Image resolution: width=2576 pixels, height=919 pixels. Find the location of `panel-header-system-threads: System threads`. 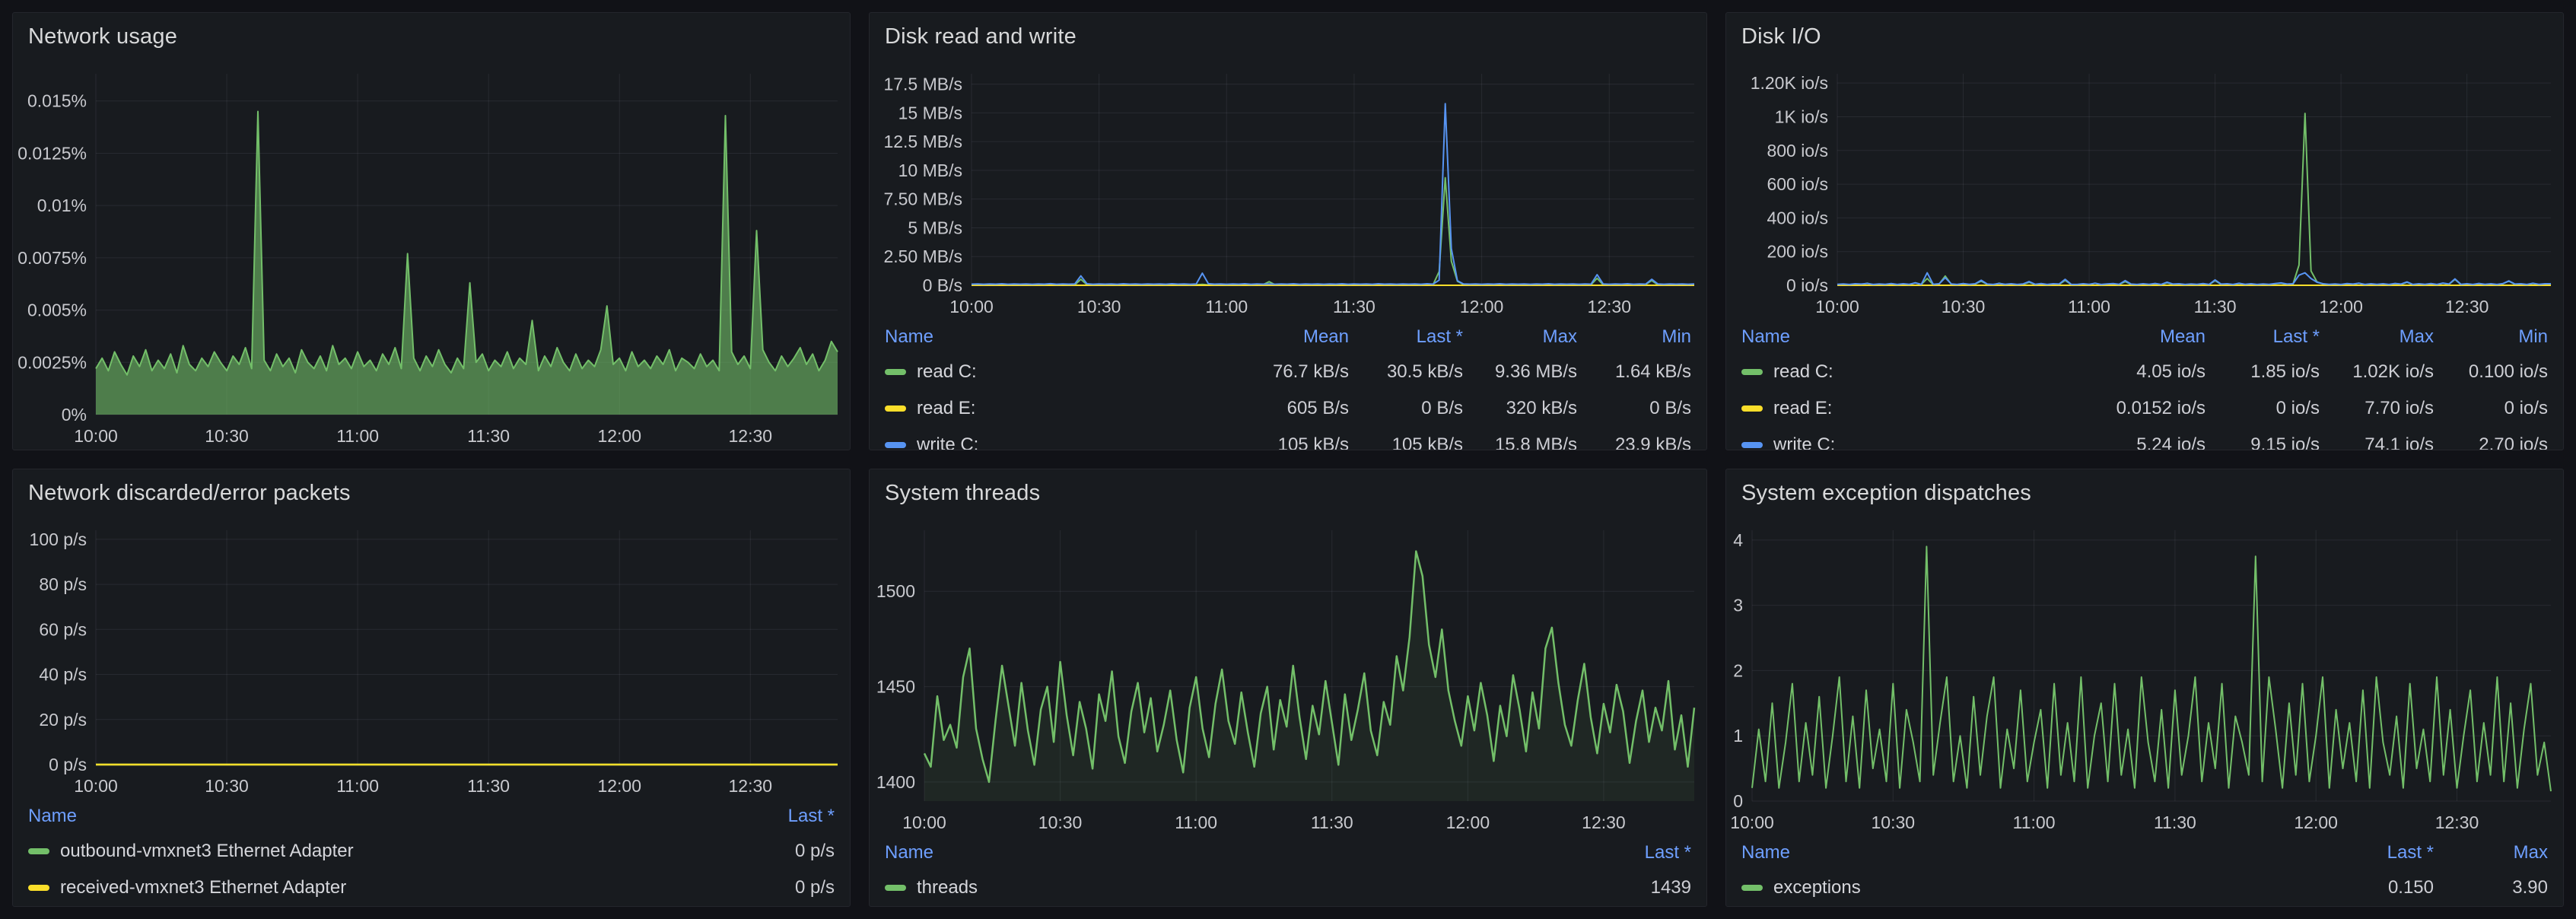

panel-header-system-threads: System threads is located at coordinates (1288, 490).